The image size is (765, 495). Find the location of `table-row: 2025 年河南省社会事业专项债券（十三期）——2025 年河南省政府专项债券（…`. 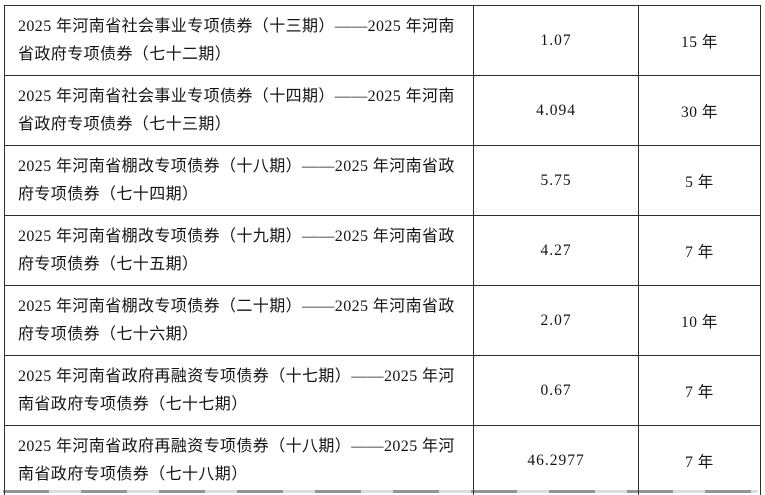

table-row: 2025 年河南省社会事业专项债券（十三期）——2025 年河南省政府专项债券（… is located at coordinates (382, 40).